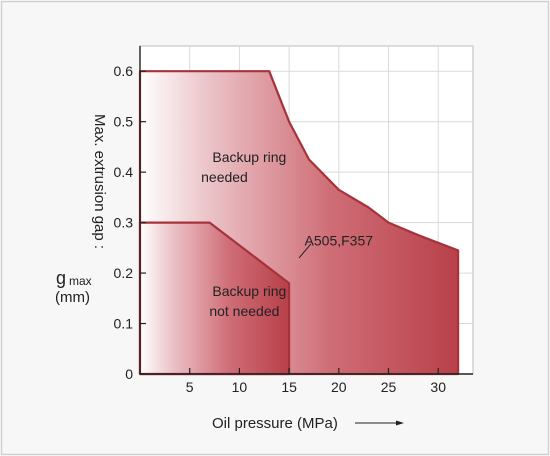 The width and height of the screenshot is (550, 456). What do you see at coordinates (190, 387) in the screenshot?
I see `x-tick-label: 5` at bounding box center [190, 387].